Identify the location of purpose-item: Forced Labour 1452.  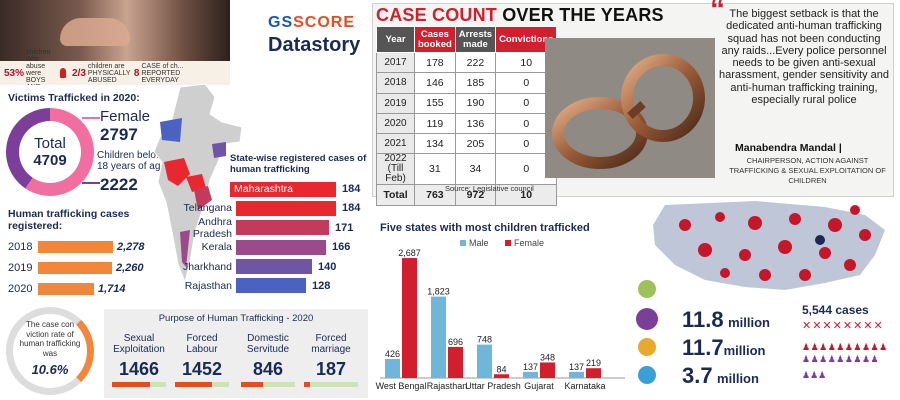
(202, 360).